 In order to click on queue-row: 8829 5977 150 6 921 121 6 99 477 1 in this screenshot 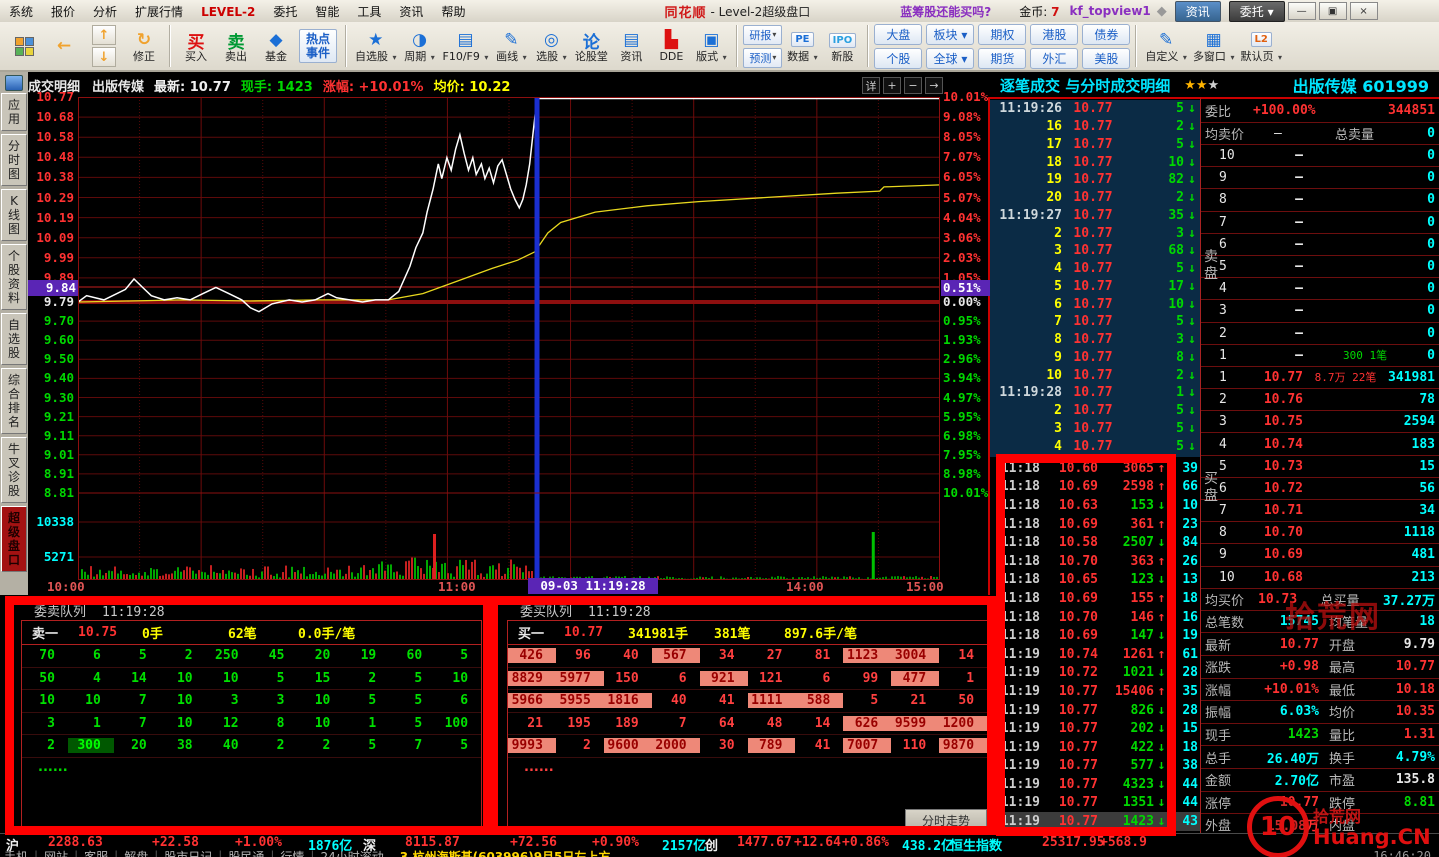, I will do `click(747, 679)`.